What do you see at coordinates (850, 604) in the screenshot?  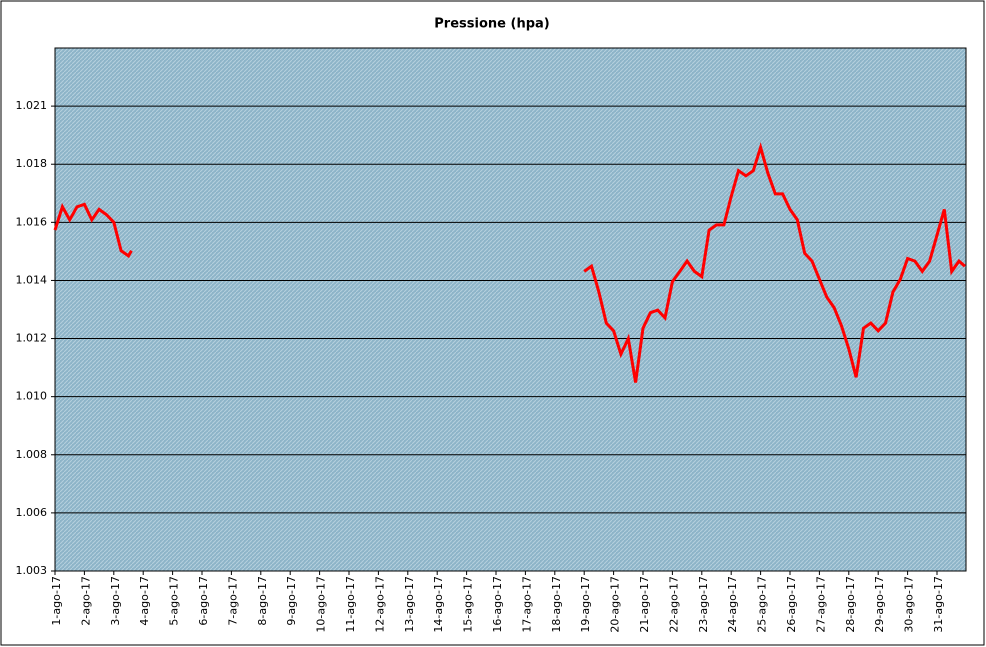 I see `x-tick-label: 28-ago-17` at bounding box center [850, 604].